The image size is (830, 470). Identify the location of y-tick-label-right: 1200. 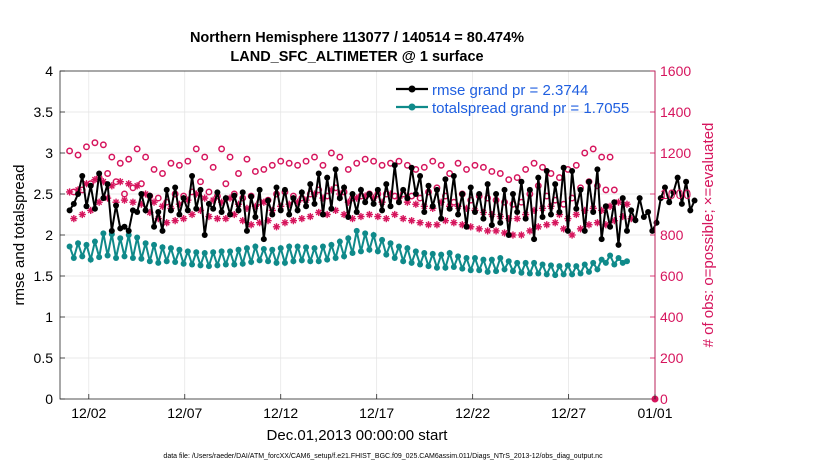
(675, 153).